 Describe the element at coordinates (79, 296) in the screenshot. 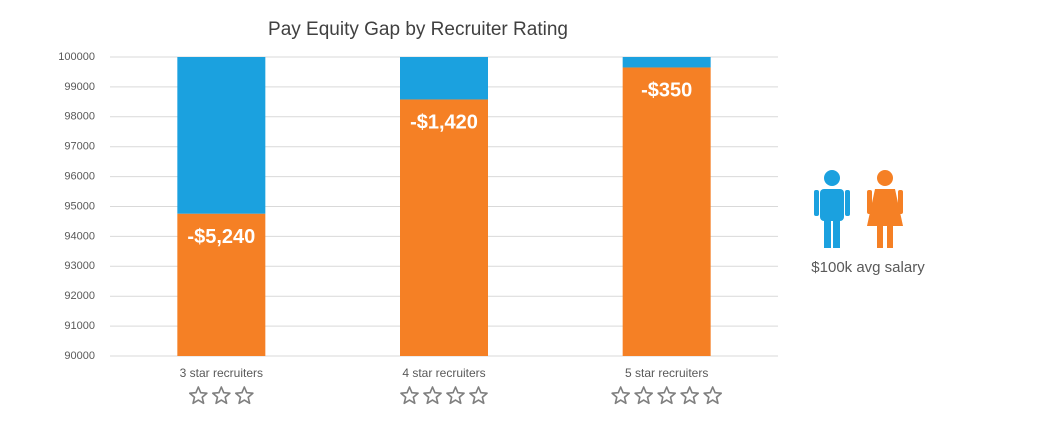

I see `y-tick-label: 92000` at that location.